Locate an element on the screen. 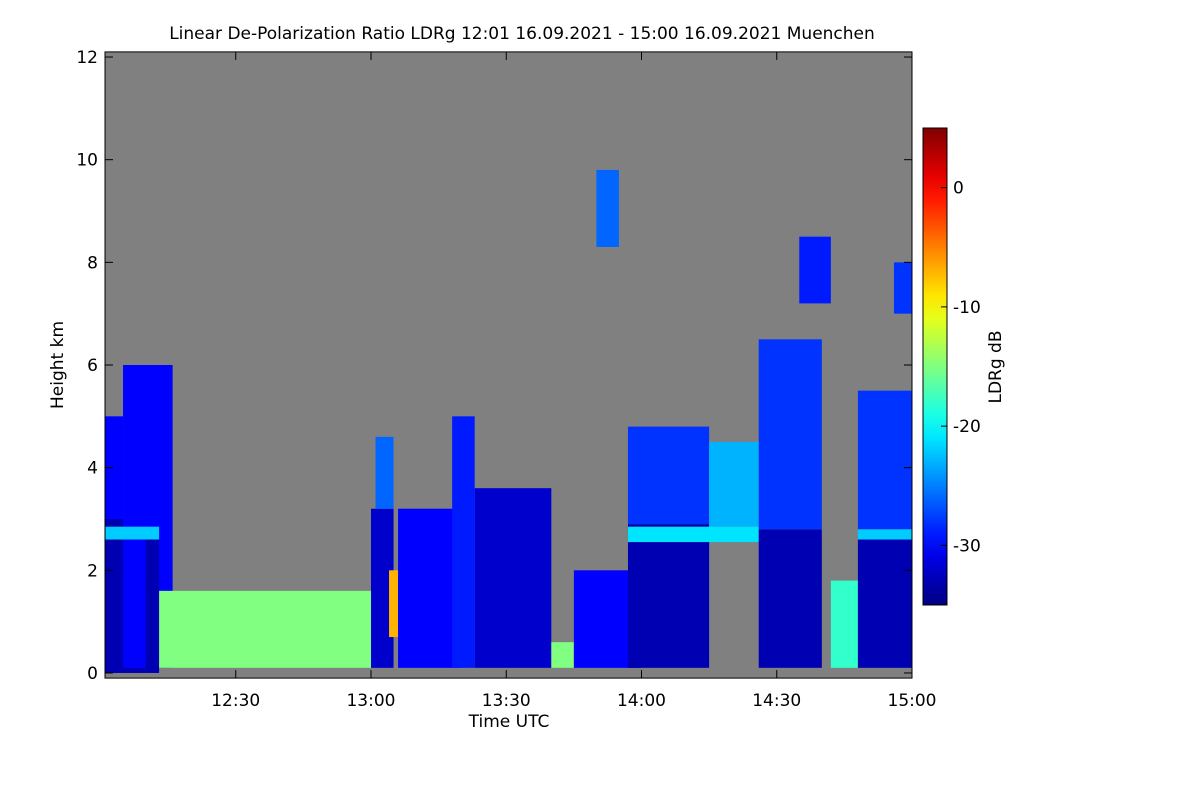 The width and height of the screenshot is (1200, 804). x-tick-label: 13:00 is located at coordinates (370, 701).